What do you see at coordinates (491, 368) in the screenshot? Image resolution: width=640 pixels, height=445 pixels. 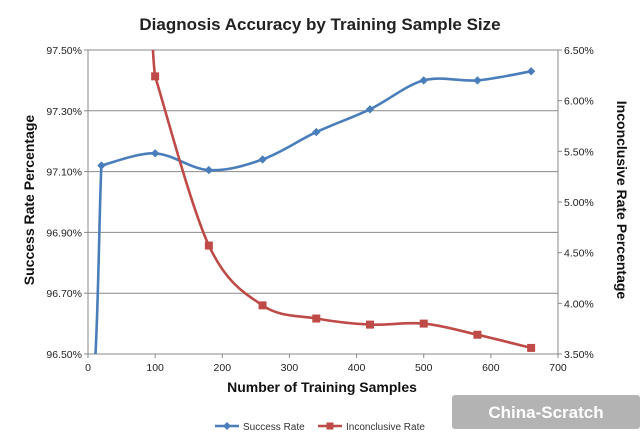 I see `x-tick-label: 600` at bounding box center [491, 368].